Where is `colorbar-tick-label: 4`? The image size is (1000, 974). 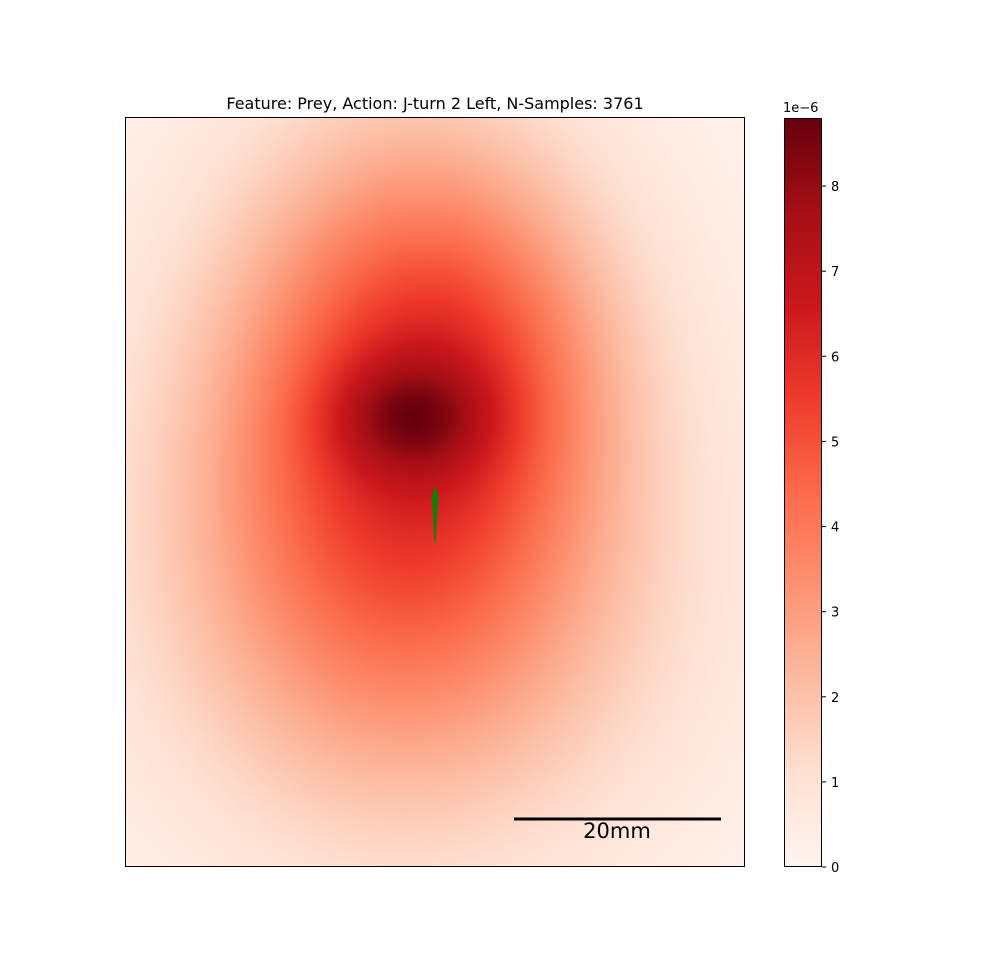
colorbar-tick-label: 4 is located at coordinates (835, 528).